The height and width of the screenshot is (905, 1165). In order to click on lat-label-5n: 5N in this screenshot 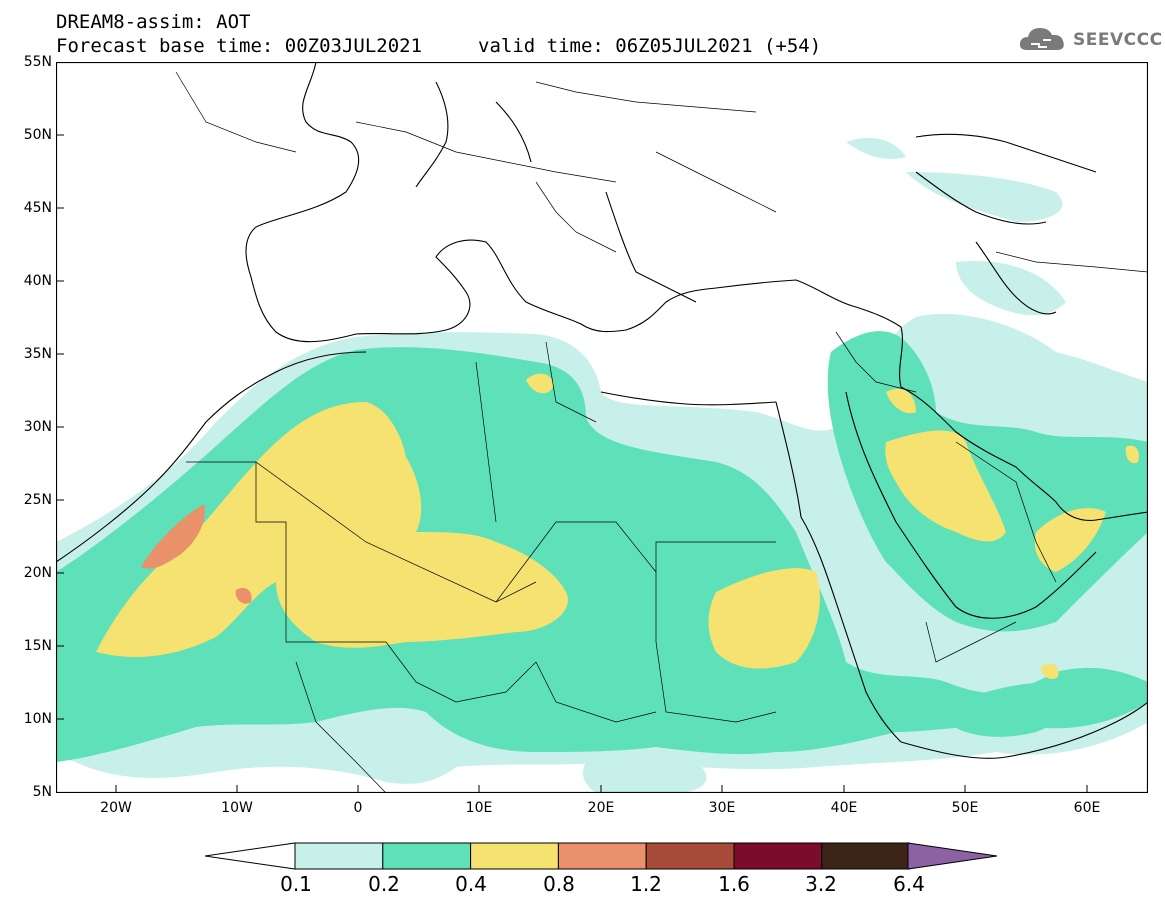, I will do `click(42, 792)`.